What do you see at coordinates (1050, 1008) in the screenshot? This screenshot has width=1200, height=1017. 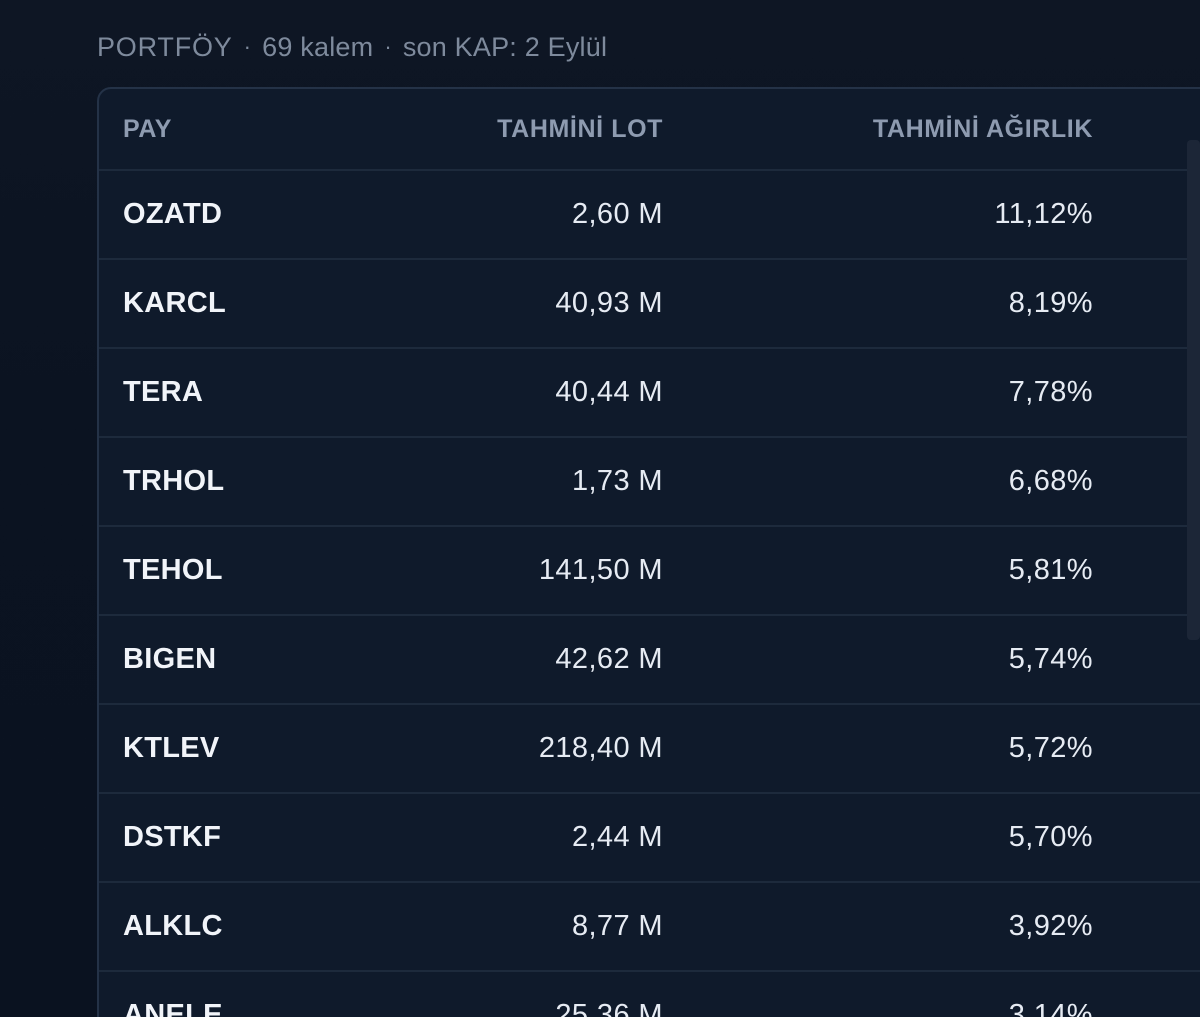 I see `cell-weight: 3,14%` at bounding box center [1050, 1008].